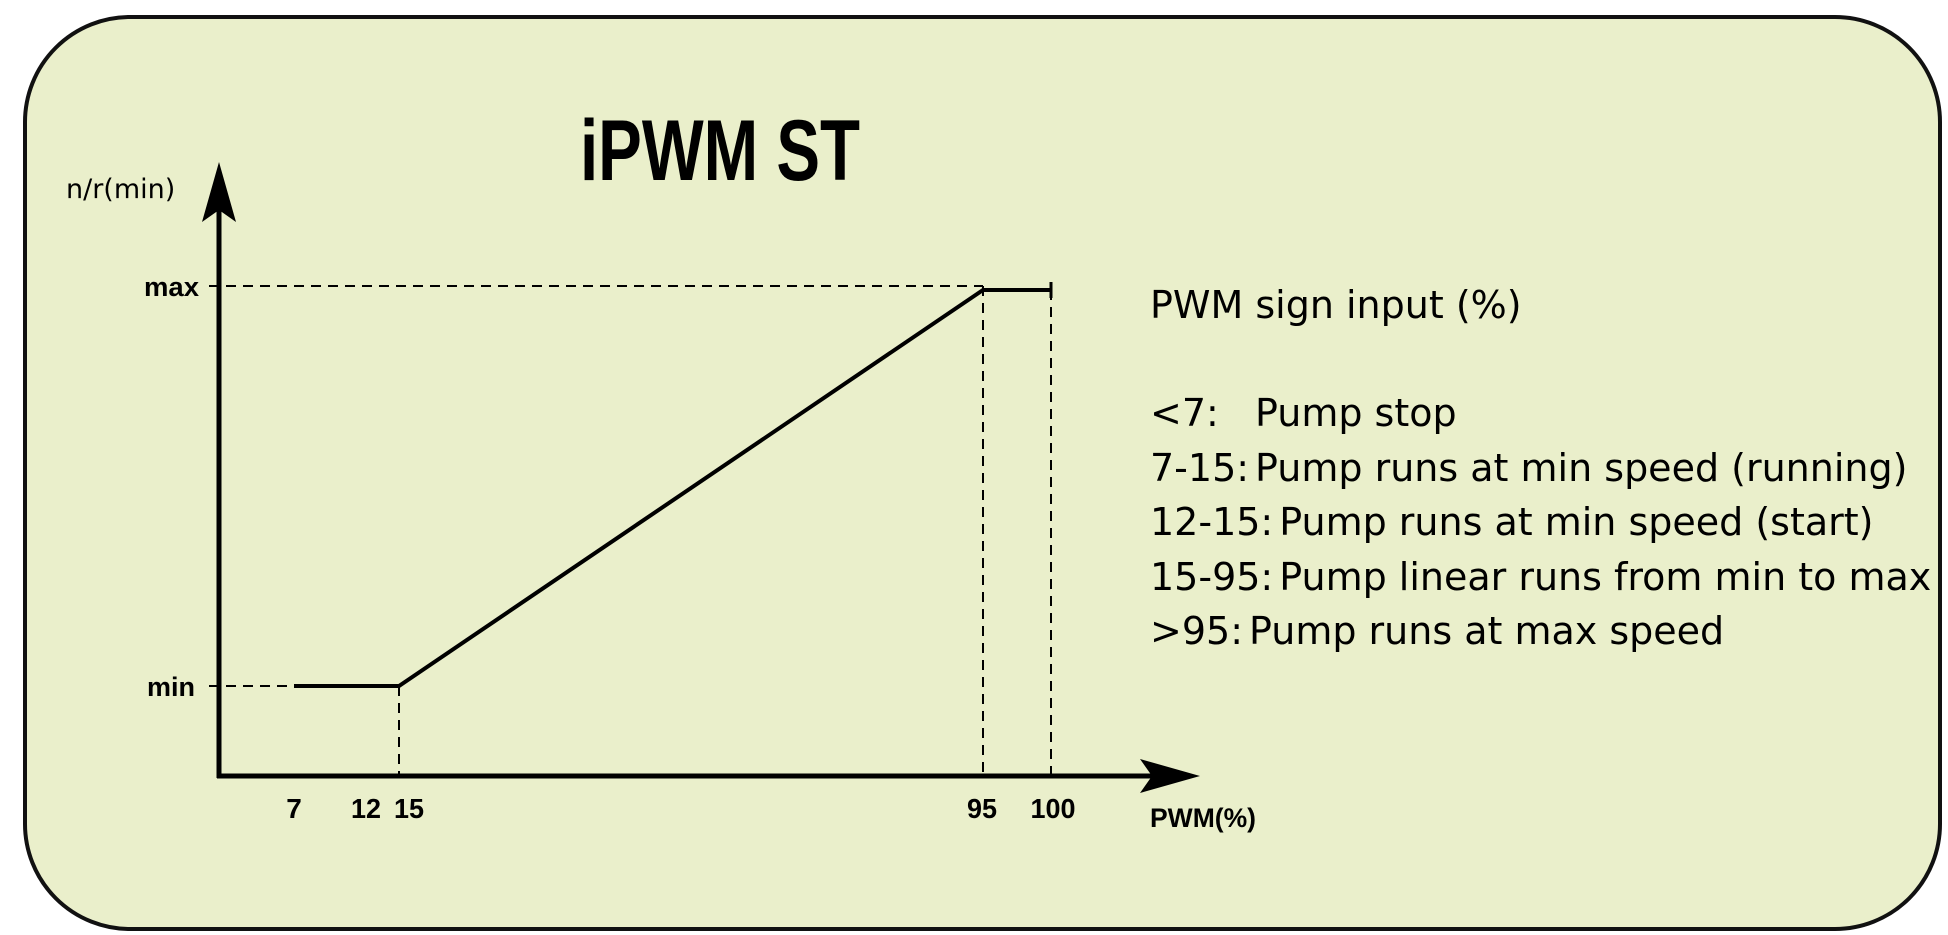 Image resolution: width=1948 pixels, height=935 pixels. I want to click on legend-item: 12-15: Pump runs at min speed (start), so click(1512, 522).